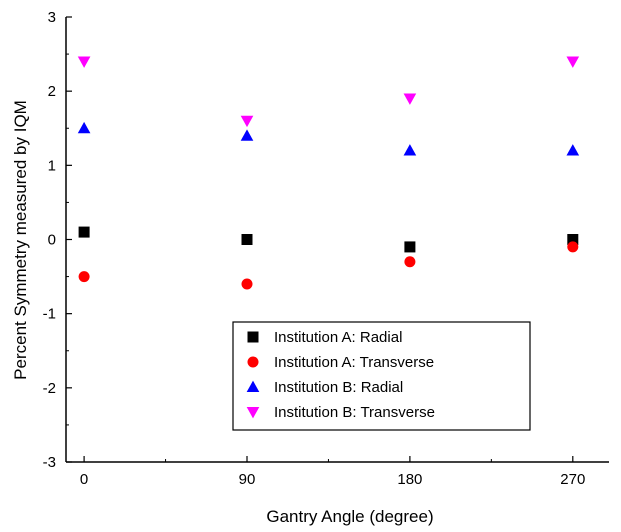 Image resolution: width=621 pixels, height=532 pixels. Describe the element at coordinates (49, 388) in the screenshot. I see `y-tick-label: -2` at that location.